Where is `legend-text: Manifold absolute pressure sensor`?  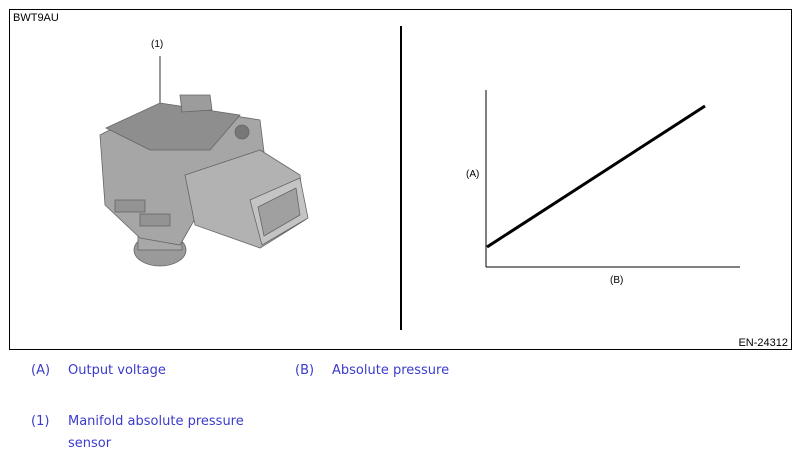 legend-text: Manifold absolute pressure sensor is located at coordinates (156, 432).